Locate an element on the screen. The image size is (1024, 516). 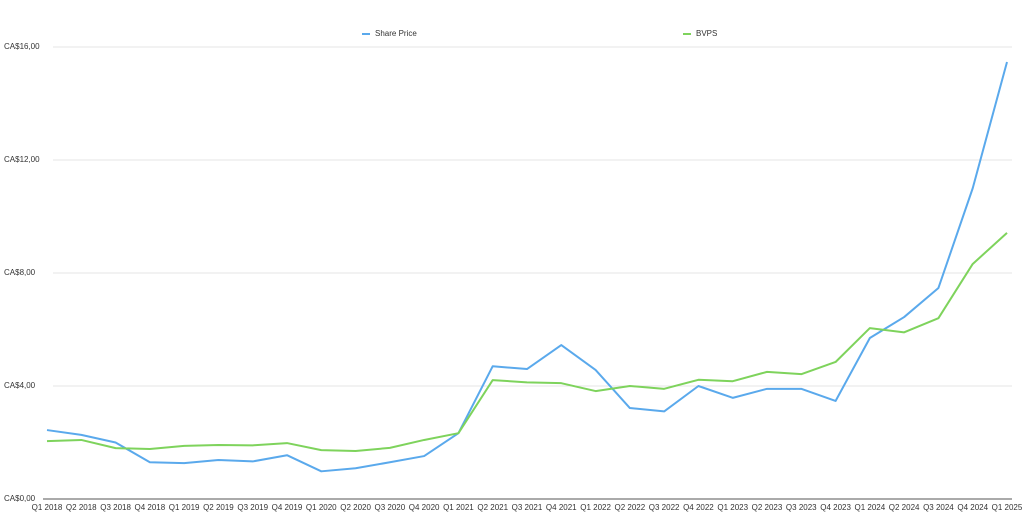
x-tick-label: Q4 2023 is located at coordinates (835, 507).